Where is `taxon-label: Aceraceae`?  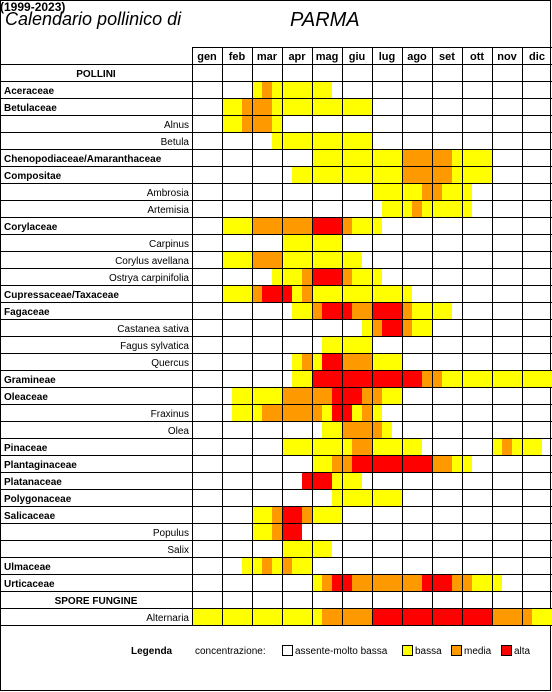 taxon-label: Aceraceae is located at coordinates (29, 91).